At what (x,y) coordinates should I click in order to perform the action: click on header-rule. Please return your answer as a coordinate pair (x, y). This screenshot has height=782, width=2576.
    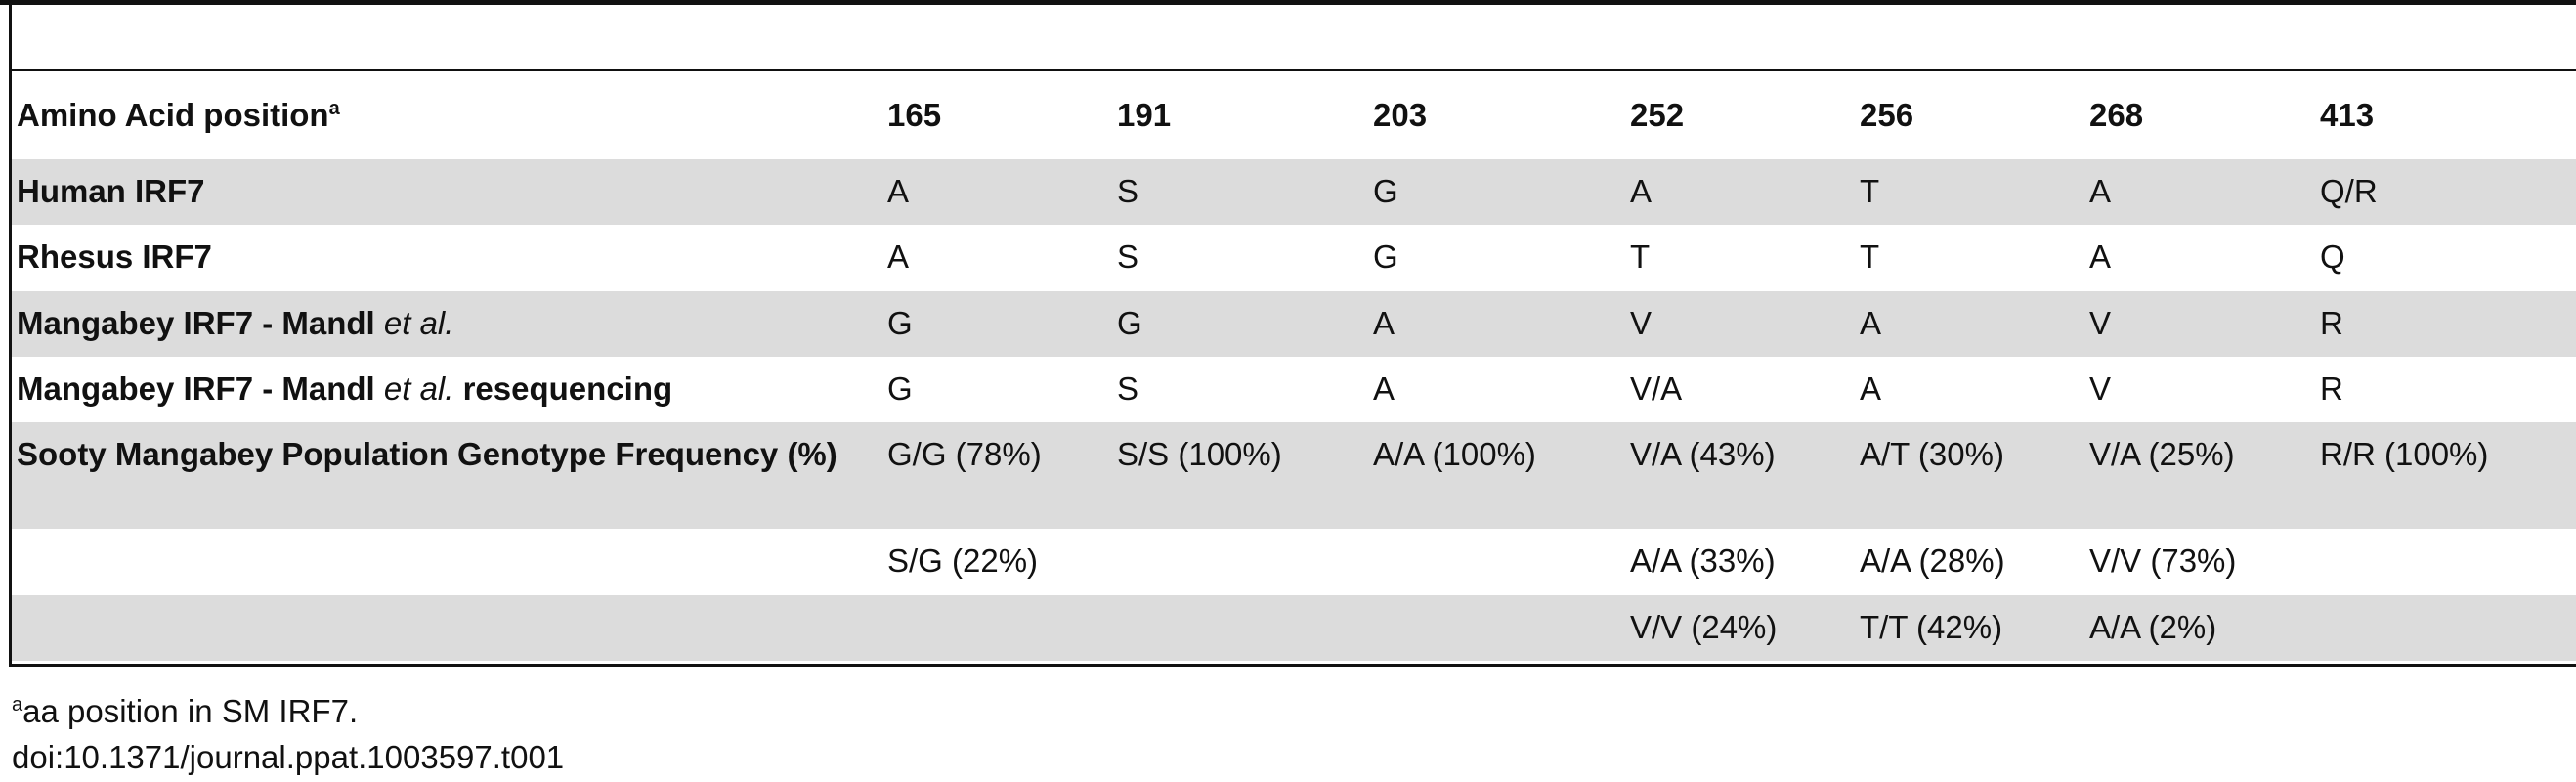
    Looking at the image, I should click on (1292, 70).